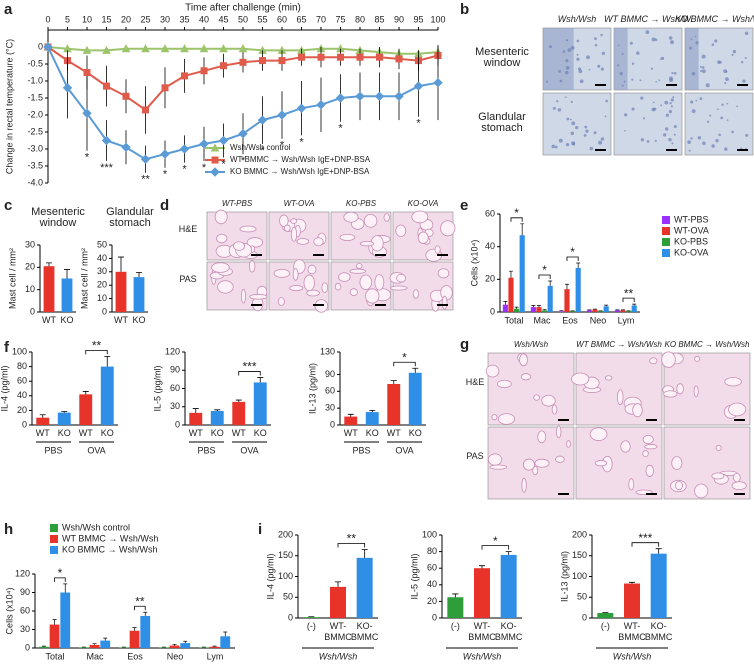 This screenshot has width=754, height=672. I want to click on micrograph-column-label-box: KO BMMC → Wsh/Wsh, so click(707, 344).